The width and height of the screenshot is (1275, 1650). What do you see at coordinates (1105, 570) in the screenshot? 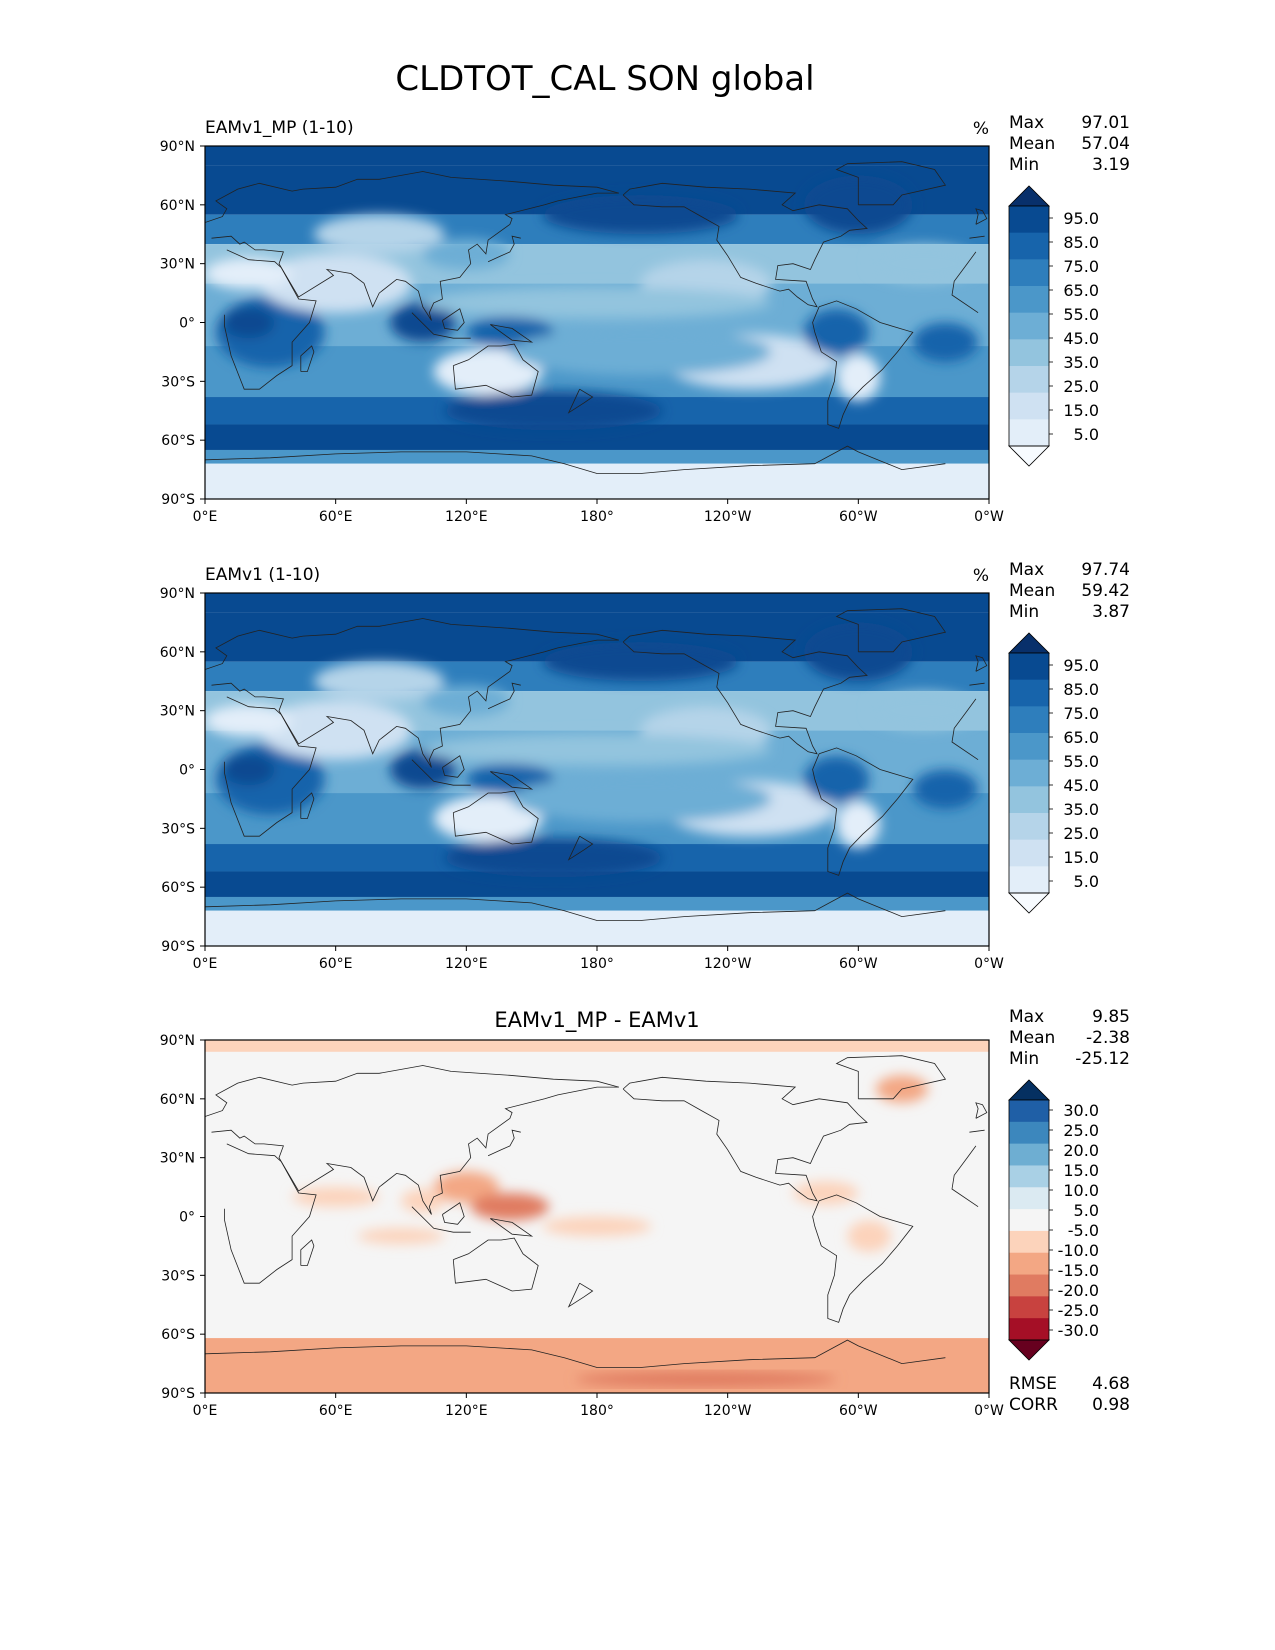
I see `stat-value: 97.74` at bounding box center [1105, 570].